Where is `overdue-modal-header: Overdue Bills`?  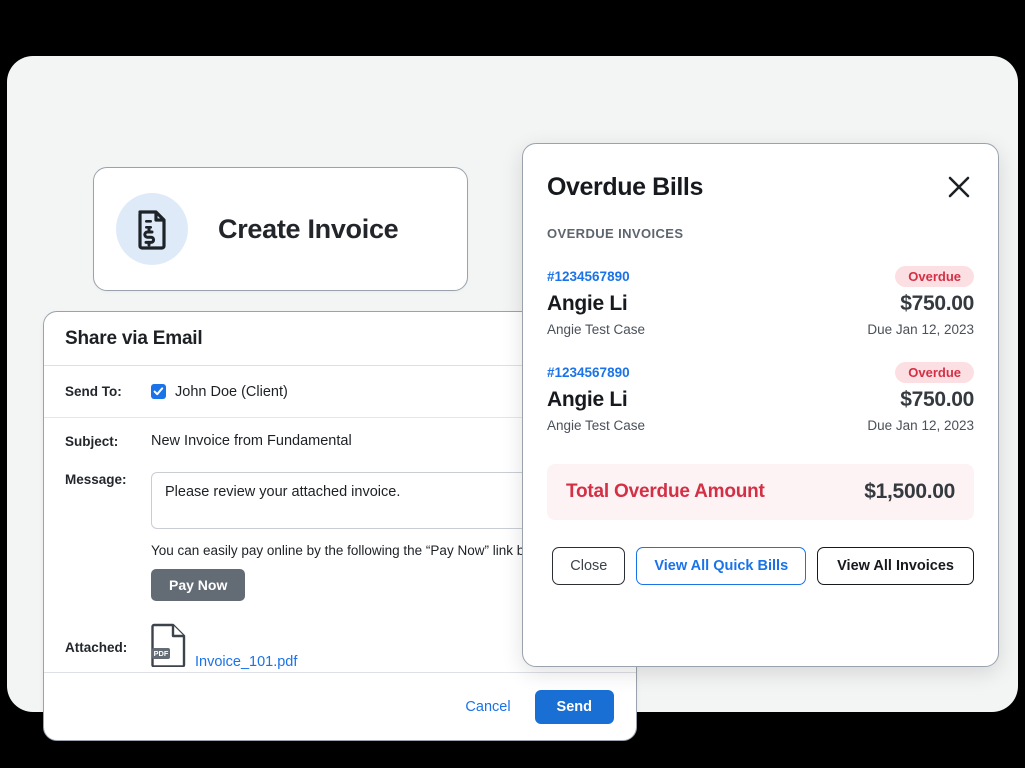
overdue-modal-header: Overdue Bills is located at coordinates (760, 173).